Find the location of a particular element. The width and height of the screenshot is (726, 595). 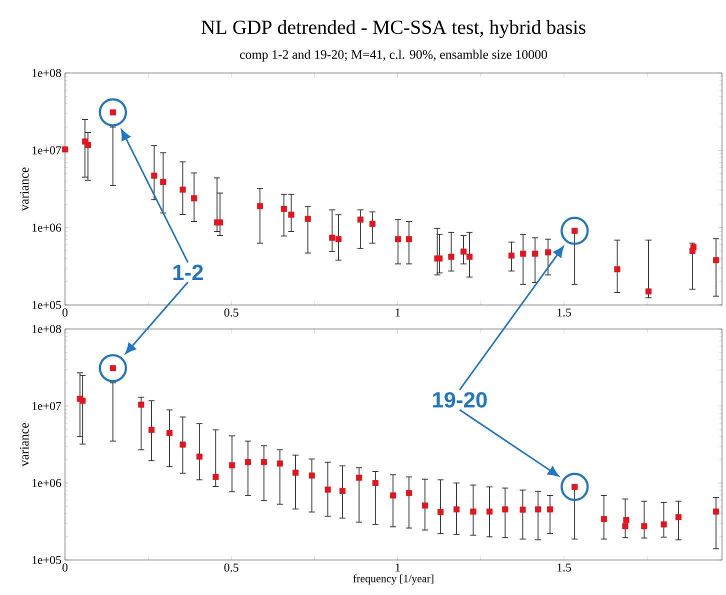

x-axis-title: frequency [1/year] is located at coordinates (393, 579).